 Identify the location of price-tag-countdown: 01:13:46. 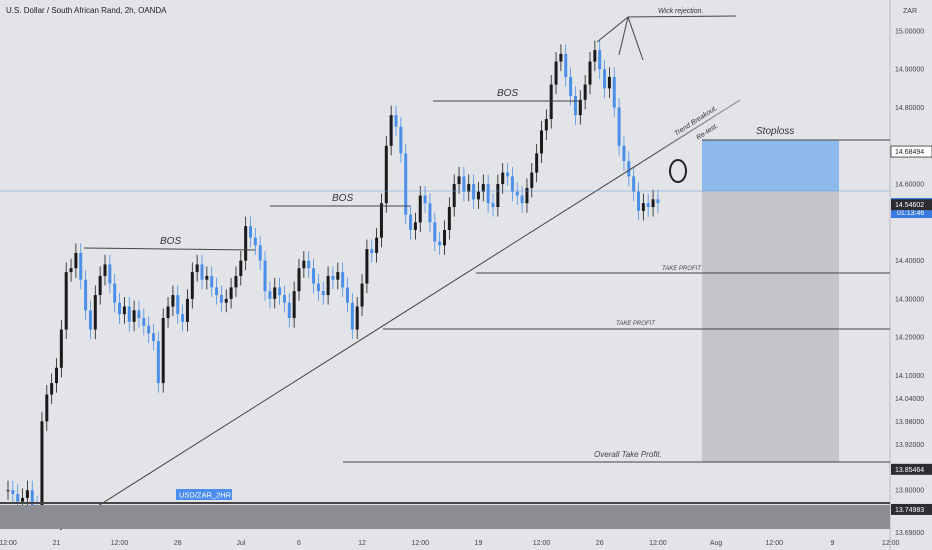
(910, 213).